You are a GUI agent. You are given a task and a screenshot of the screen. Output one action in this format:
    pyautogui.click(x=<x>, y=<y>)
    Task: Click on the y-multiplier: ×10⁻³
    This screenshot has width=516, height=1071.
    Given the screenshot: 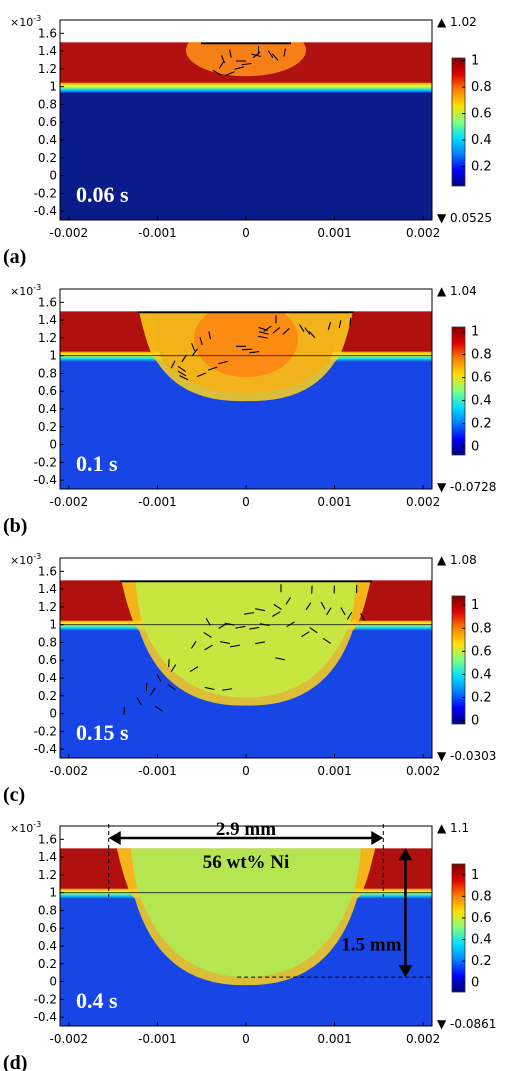 What is the action you would take?
    pyautogui.click(x=25, y=21)
    